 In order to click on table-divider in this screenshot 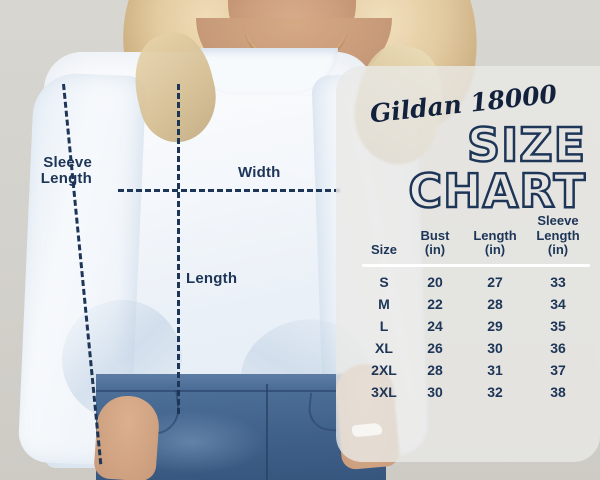, I will do `click(476, 265)`.